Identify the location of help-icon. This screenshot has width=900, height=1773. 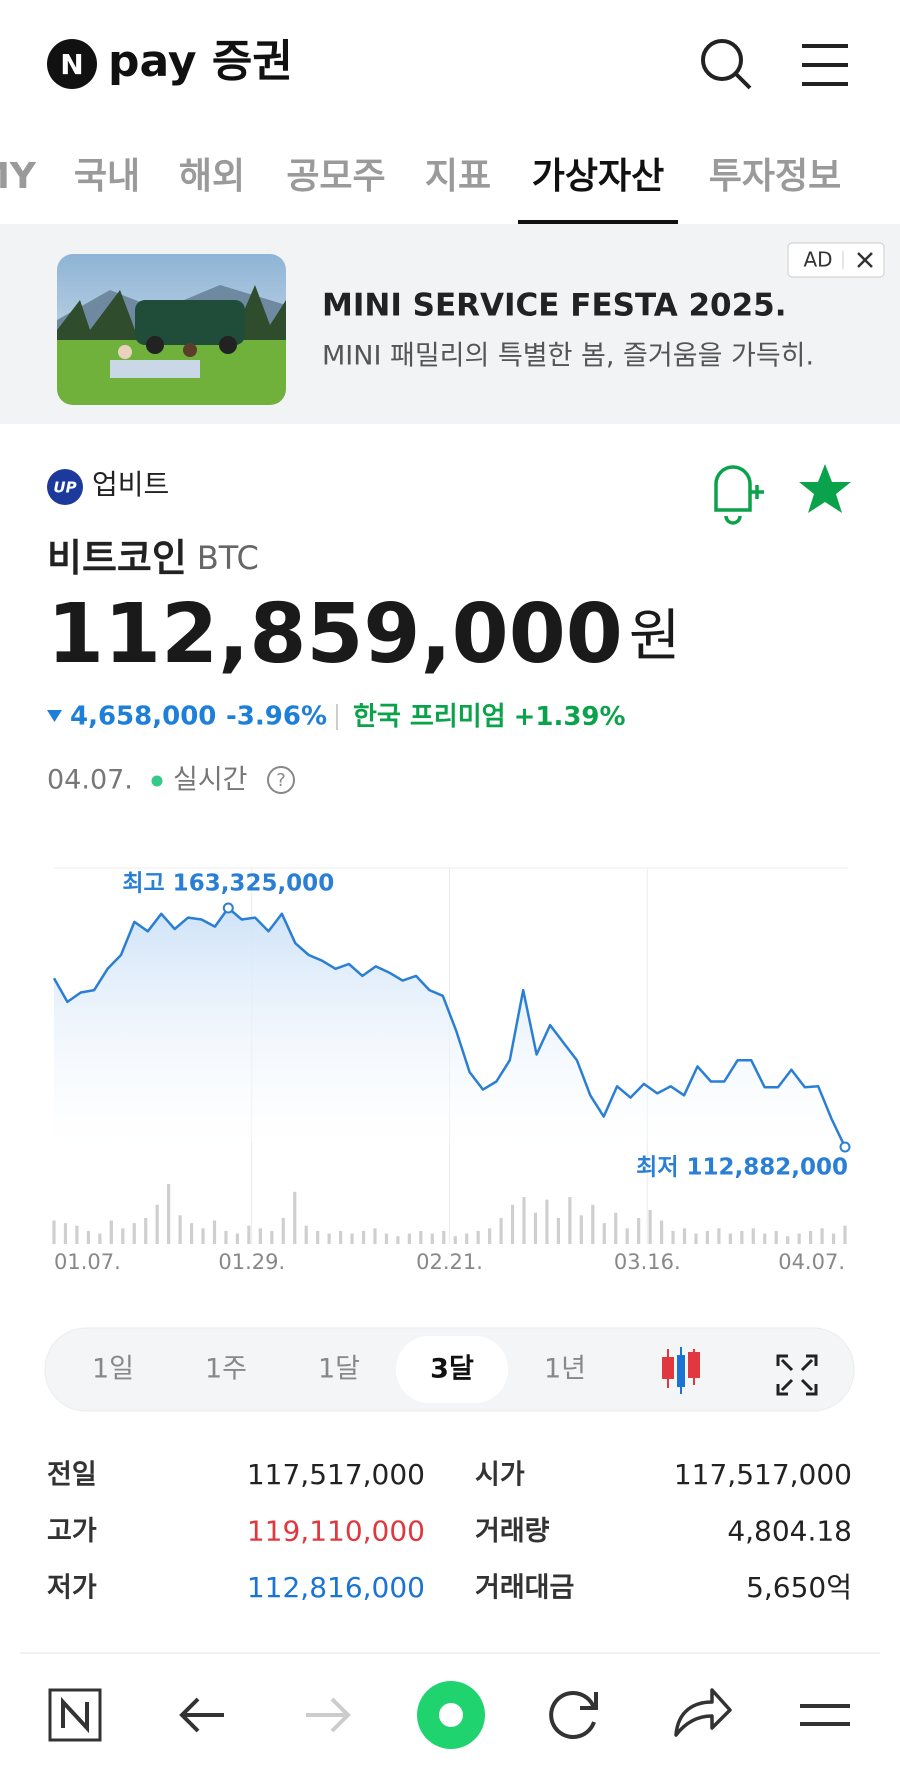
(281, 780).